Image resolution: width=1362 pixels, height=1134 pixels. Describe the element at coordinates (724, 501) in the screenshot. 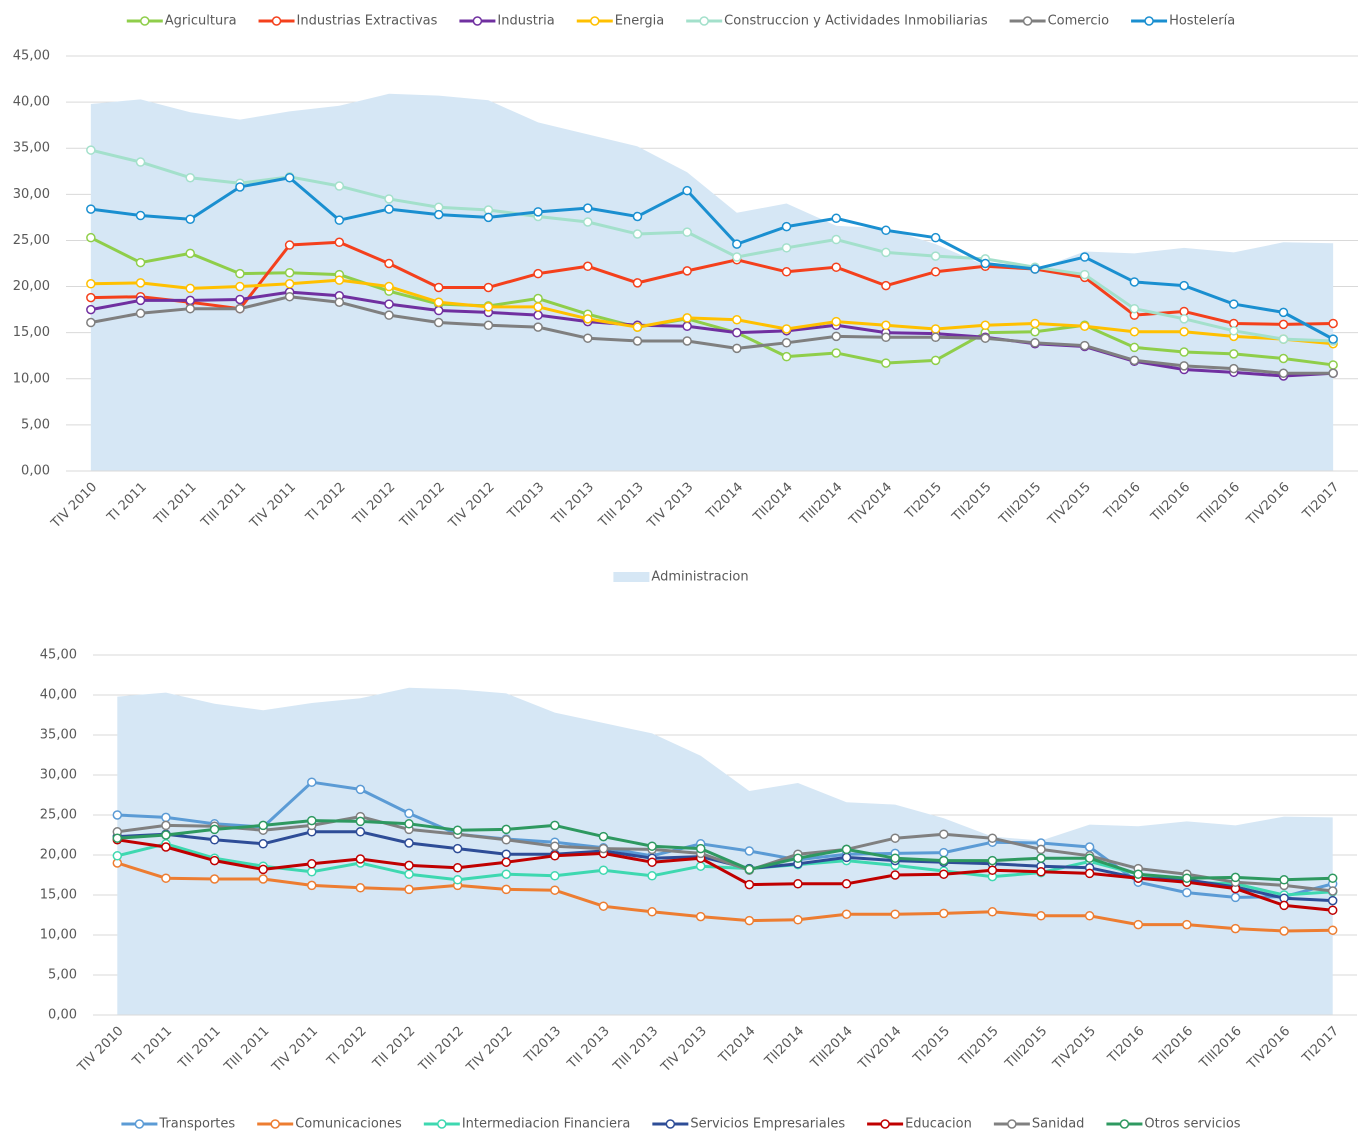

I see `x-tick-label: TI2014` at that location.